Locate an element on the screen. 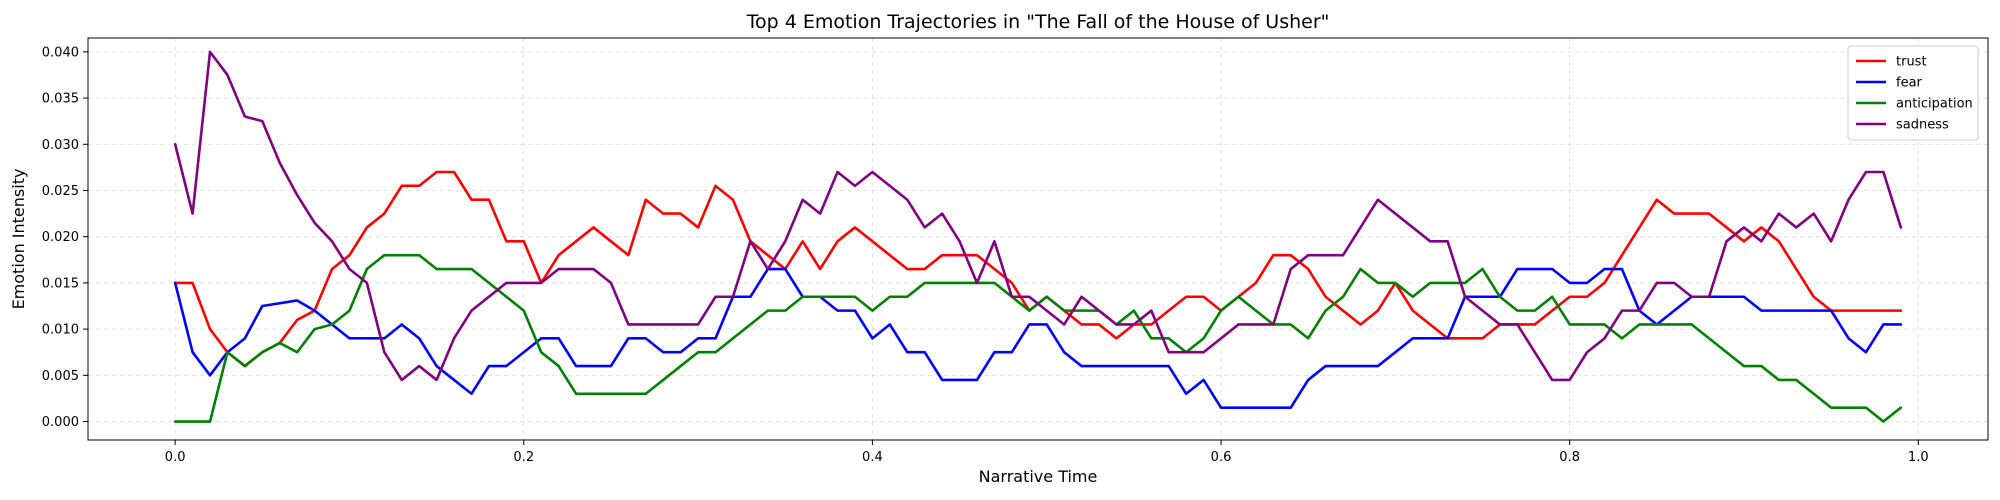 Image resolution: width=2000 pixels, height=500 pixels. x-tick-label: 0.8 is located at coordinates (1569, 457).